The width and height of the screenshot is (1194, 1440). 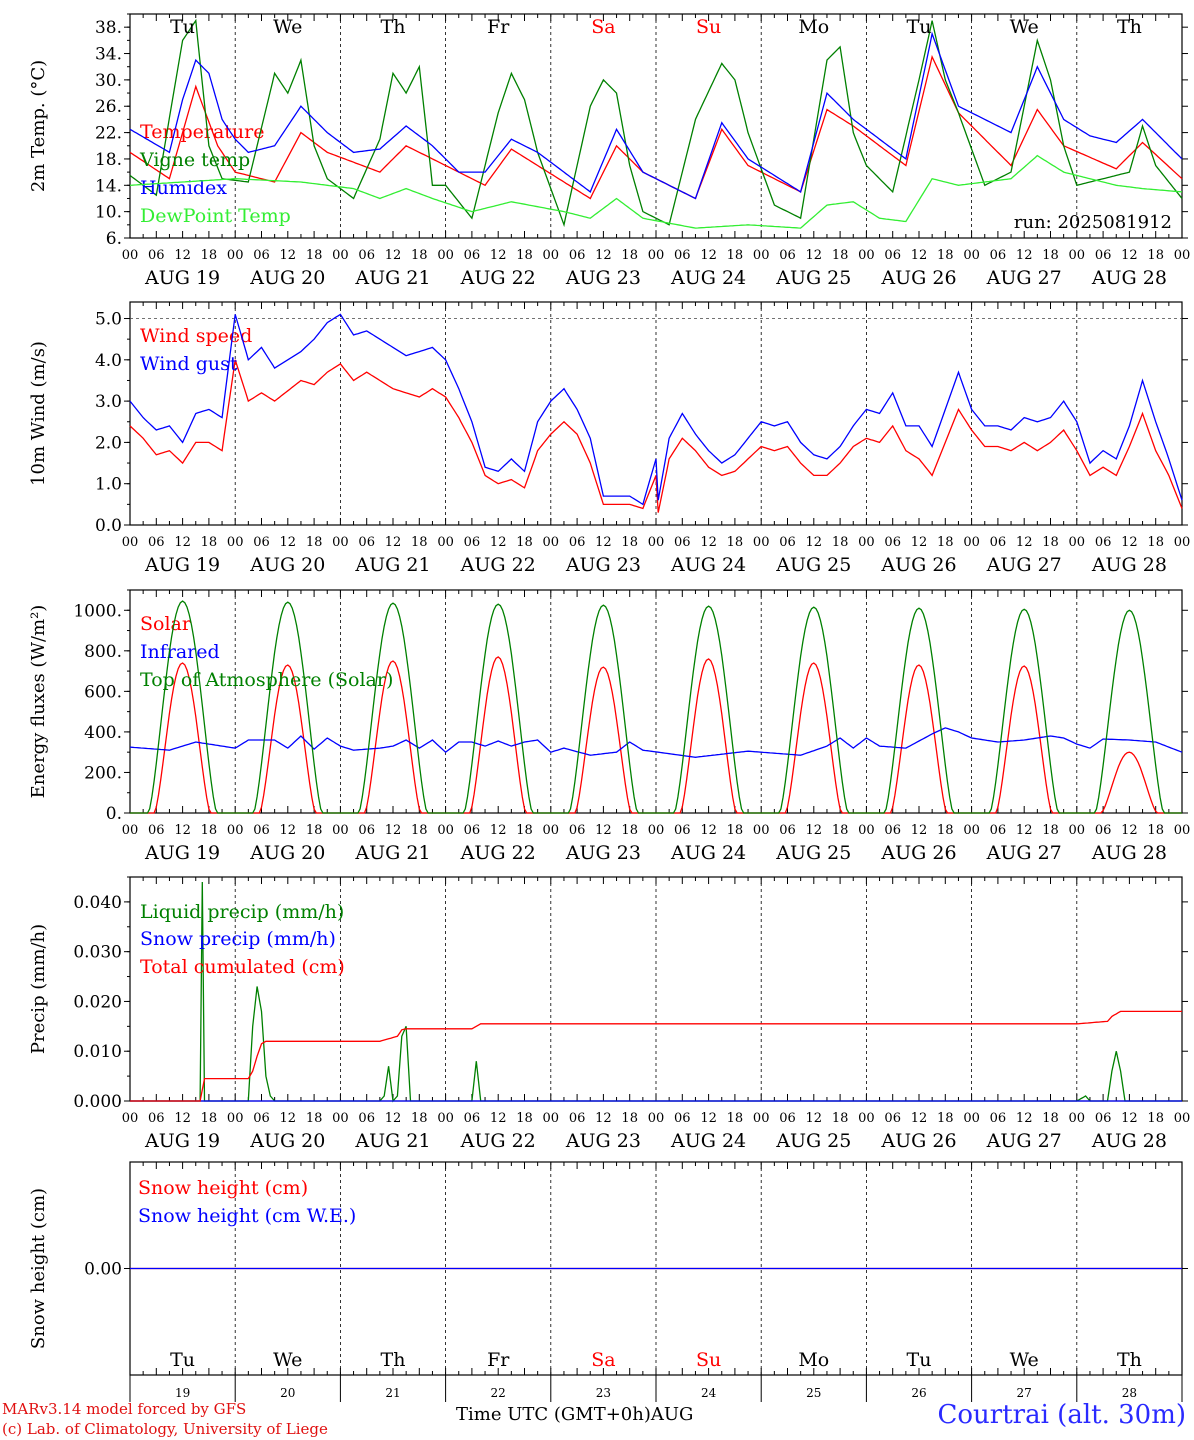 I want to click on y-tick-label: 0.020, so click(x=97, y=1002).